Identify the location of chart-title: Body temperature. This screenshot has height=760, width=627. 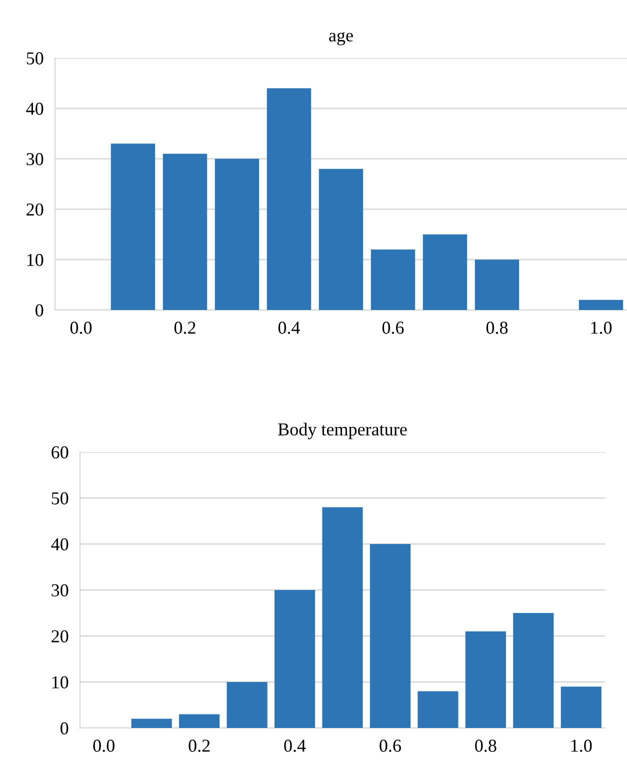
(342, 431).